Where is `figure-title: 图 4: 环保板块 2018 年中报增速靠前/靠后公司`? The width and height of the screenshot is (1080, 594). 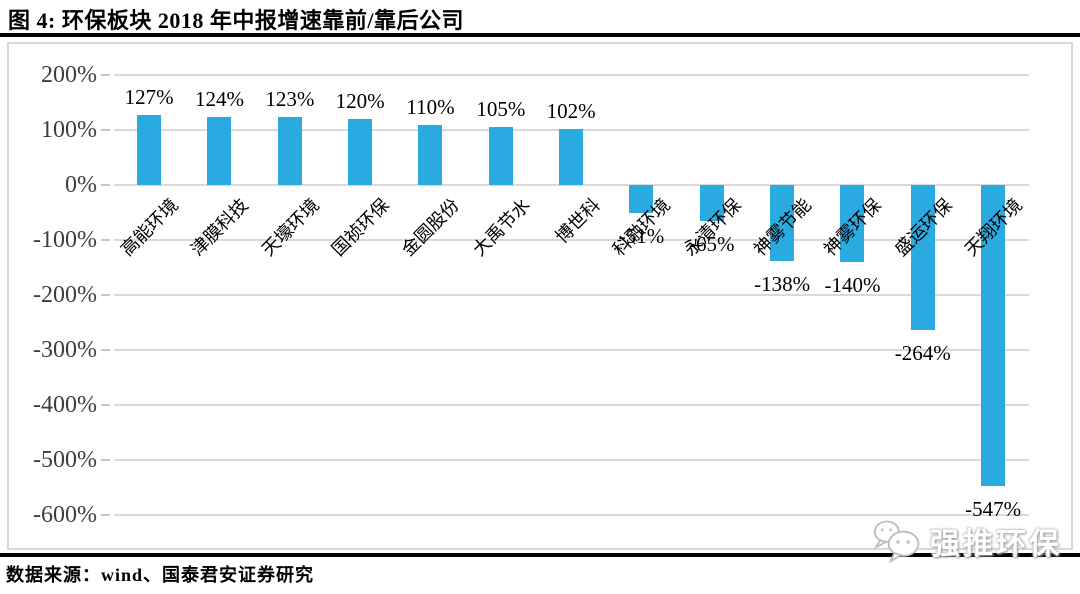
figure-title: 图 4: 环保板块 2018 年中报增速靠前/靠后公司 is located at coordinates (236, 20).